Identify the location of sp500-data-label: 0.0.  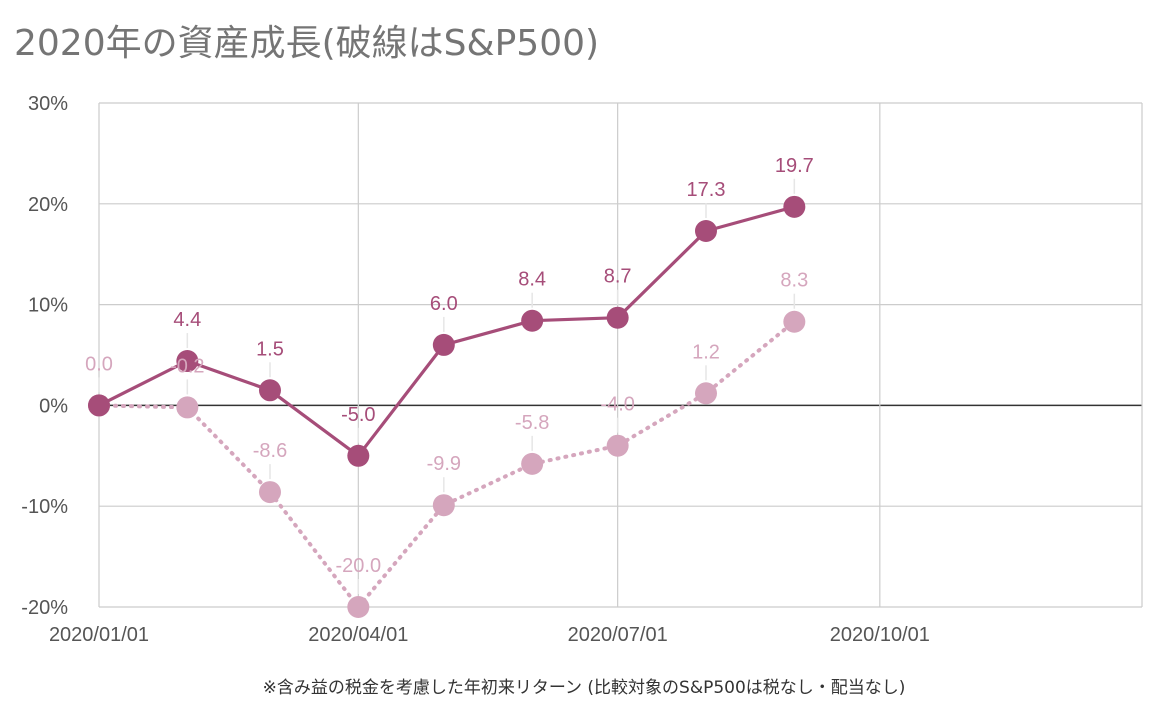
(99, 364).